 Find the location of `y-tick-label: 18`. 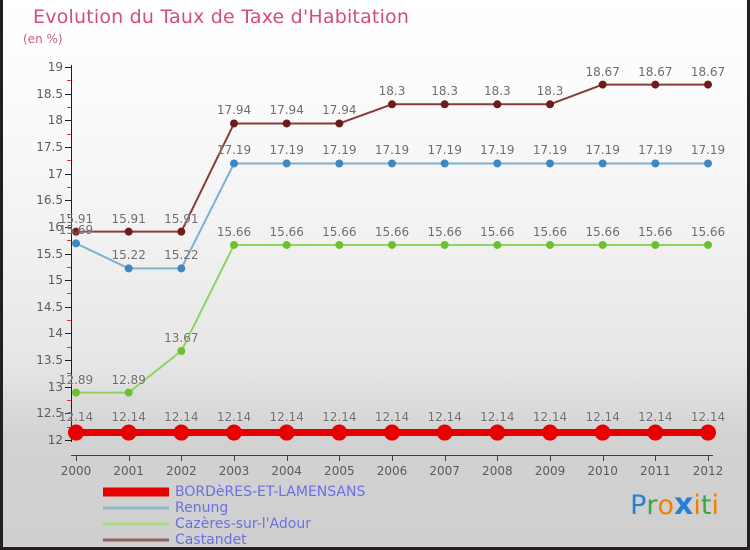

y-tick-label: 18 is located at coordinates (55, 120).